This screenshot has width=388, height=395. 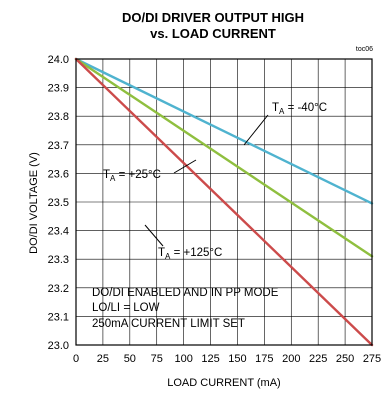 What do you see at coordinates (126, 308) in the screenshot?
I see `note-line-2: LO/LI = LOW` at bounding box center [126, 308].